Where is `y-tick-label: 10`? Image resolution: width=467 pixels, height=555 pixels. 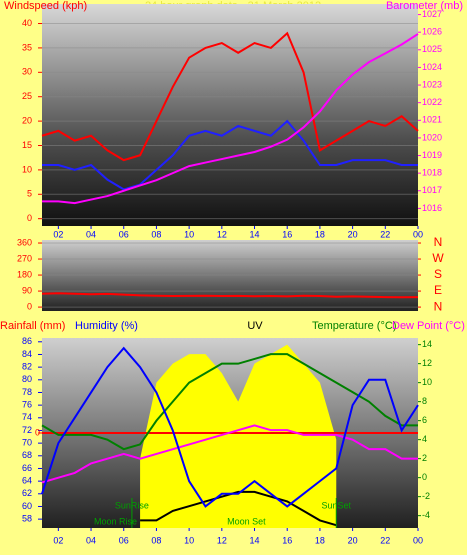 y-tick-label: 10 is located at coordinates (27, 169).